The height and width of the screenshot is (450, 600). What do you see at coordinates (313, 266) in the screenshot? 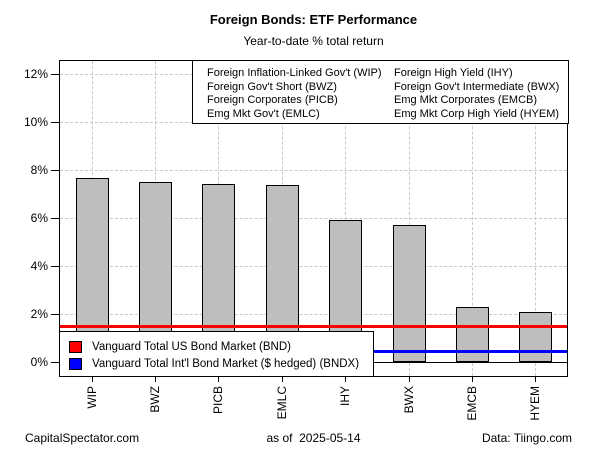
I see `gridline-h-4%` at bounding box center [313, 266].